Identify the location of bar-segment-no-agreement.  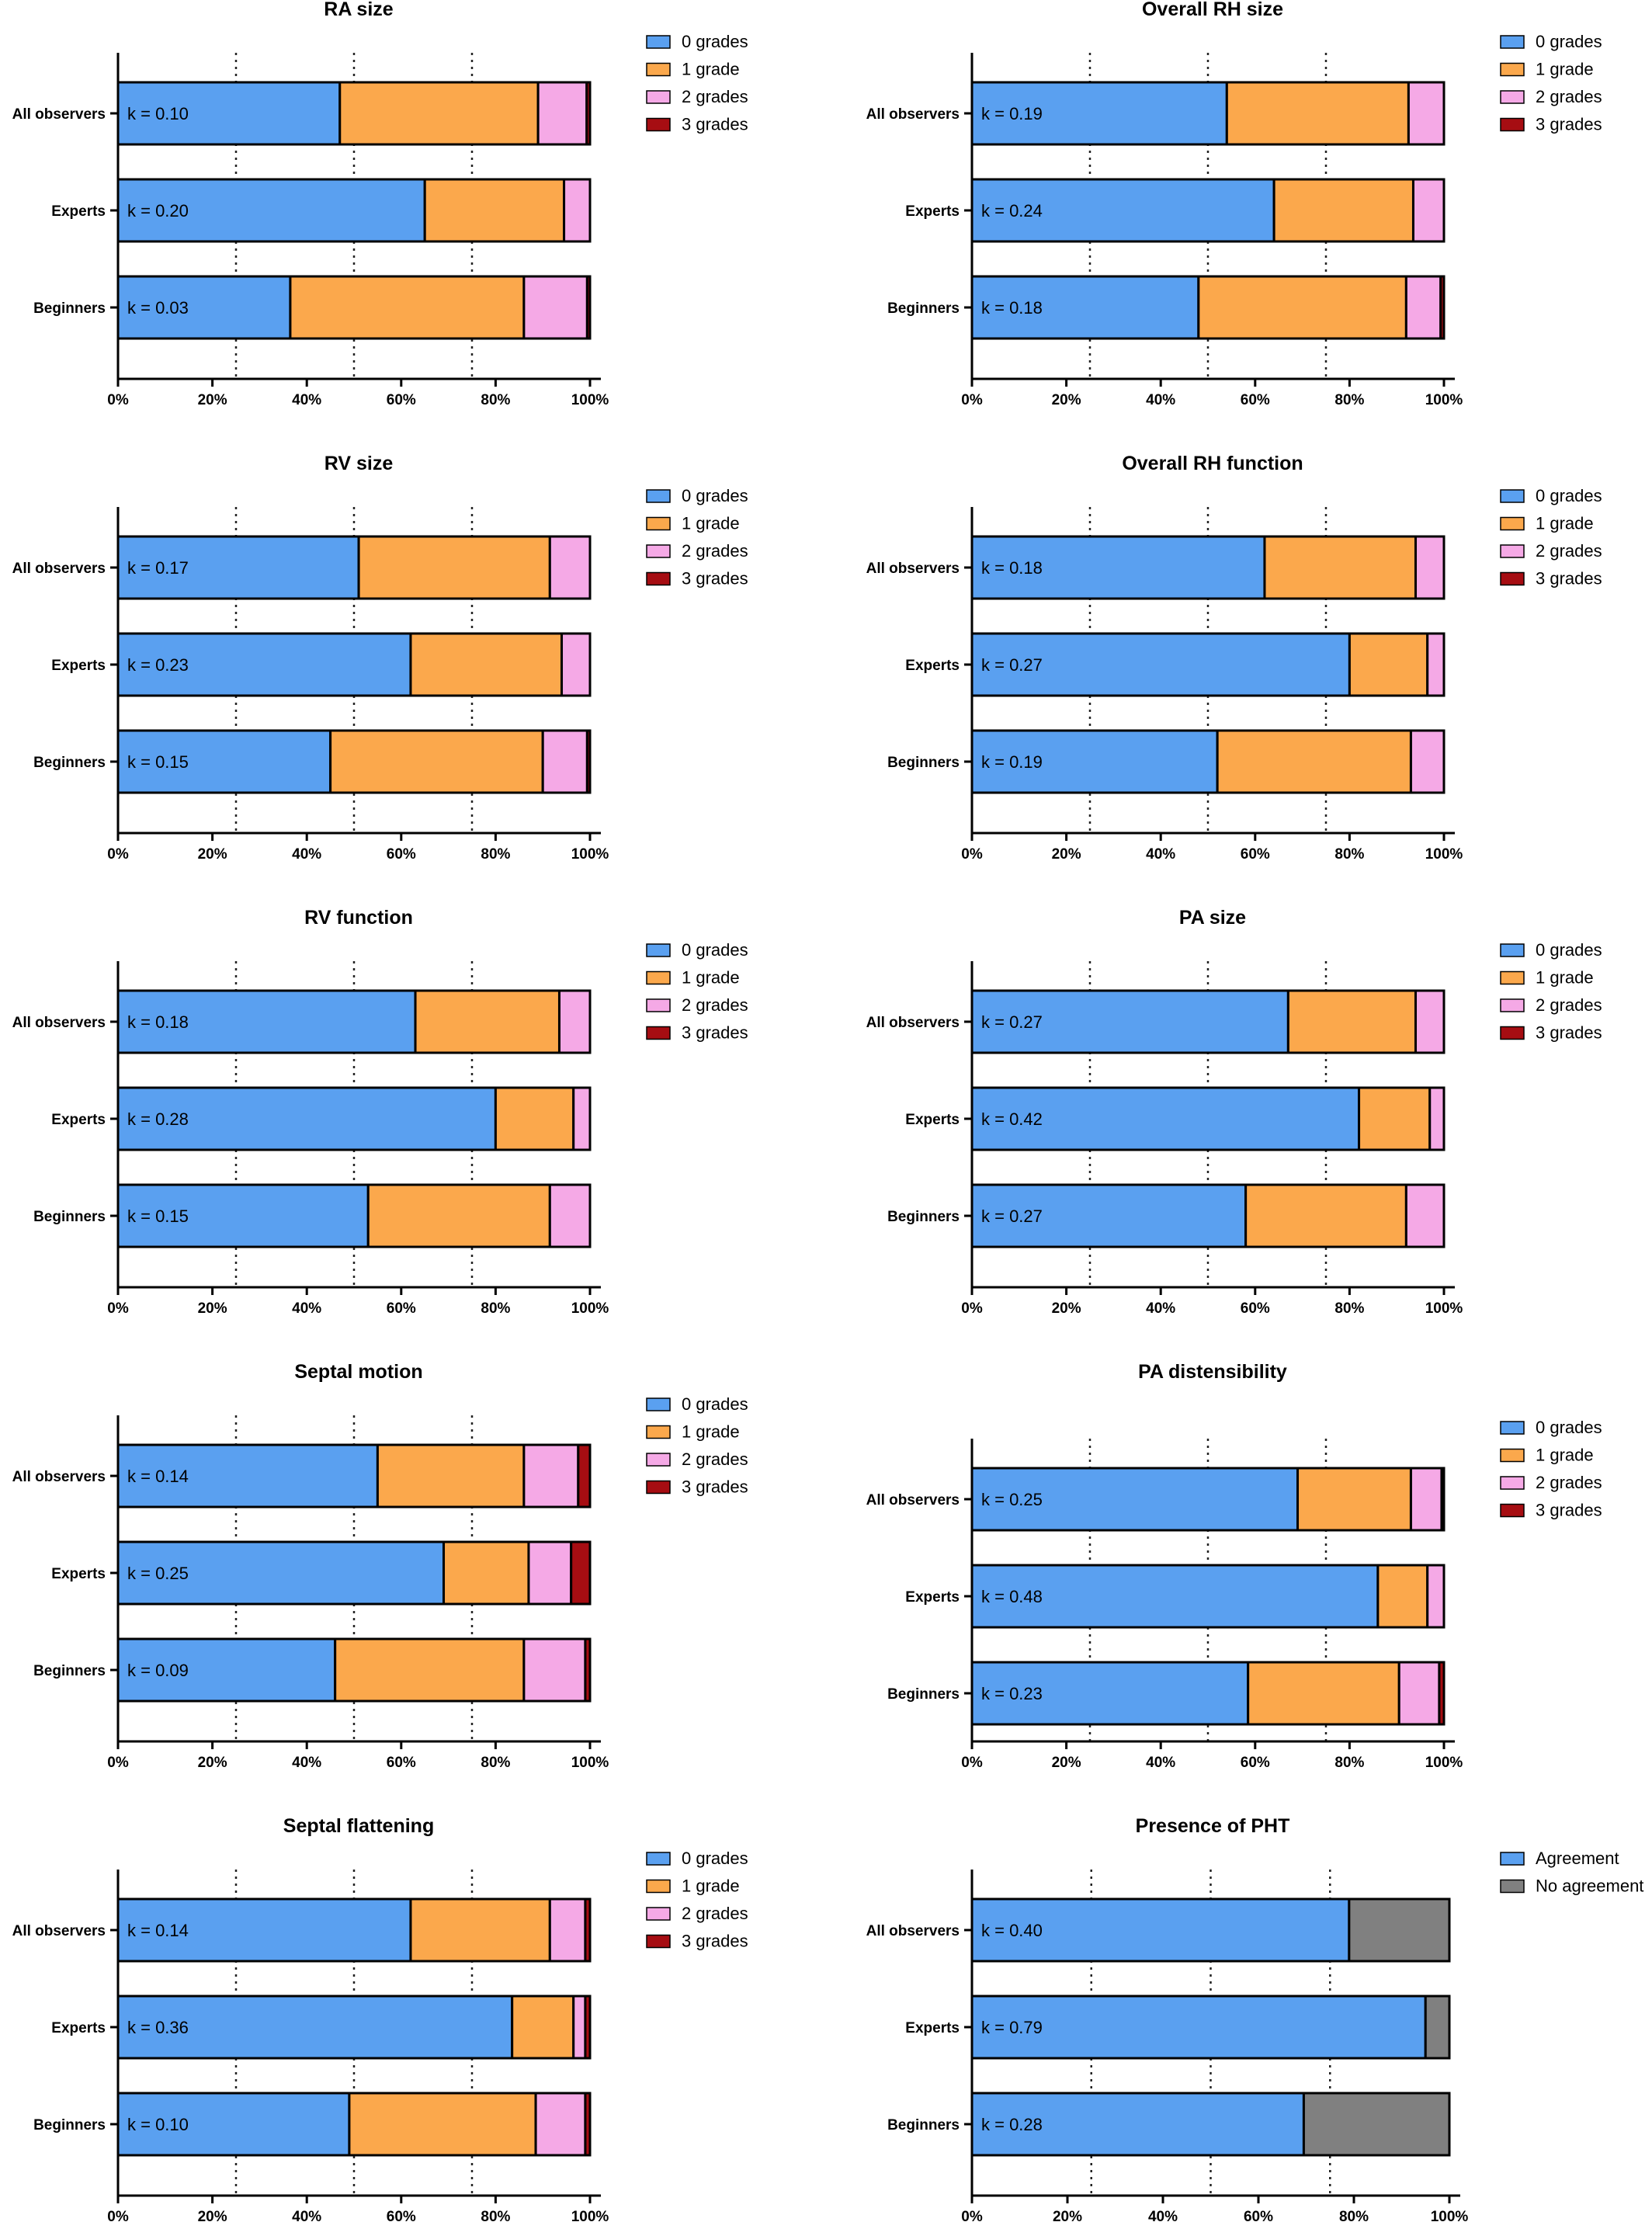
(1437, 2028).